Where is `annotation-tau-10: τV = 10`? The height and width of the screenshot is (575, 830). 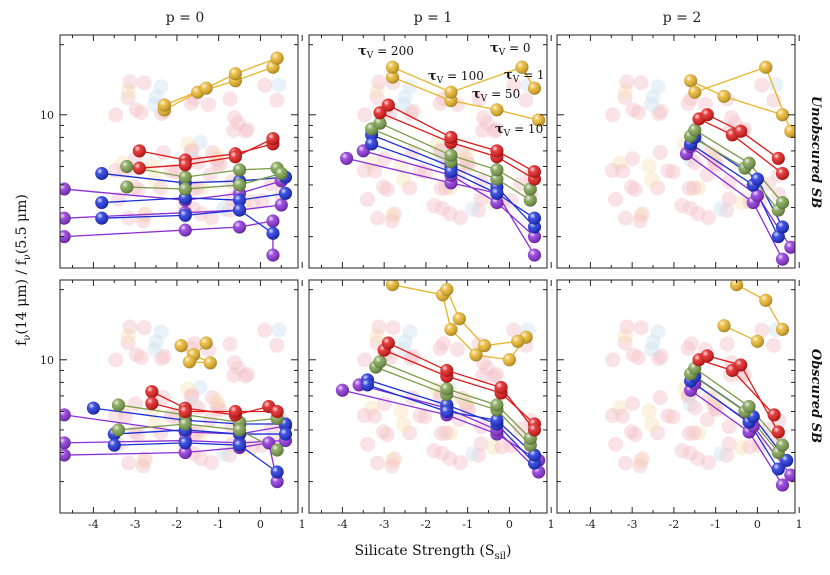 annotation-tau-10: τV = 10 is located at coordinates (519, 130).